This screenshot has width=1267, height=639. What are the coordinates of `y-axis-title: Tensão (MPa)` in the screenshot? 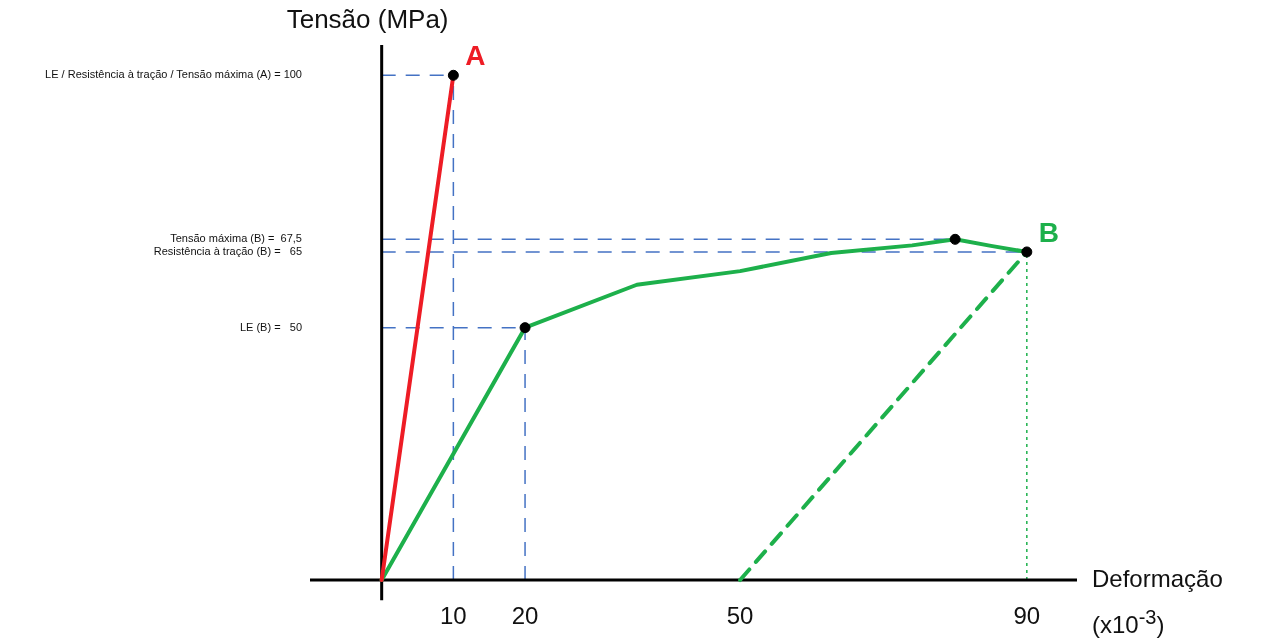 It's located at (367, 19).